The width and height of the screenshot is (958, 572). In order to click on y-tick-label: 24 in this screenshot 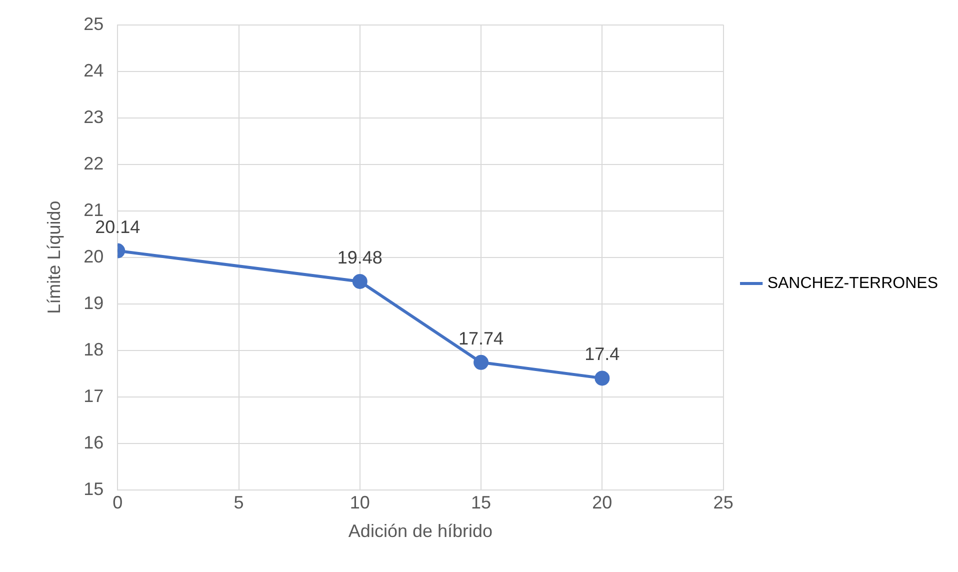, I will do `click(94, 70)`.